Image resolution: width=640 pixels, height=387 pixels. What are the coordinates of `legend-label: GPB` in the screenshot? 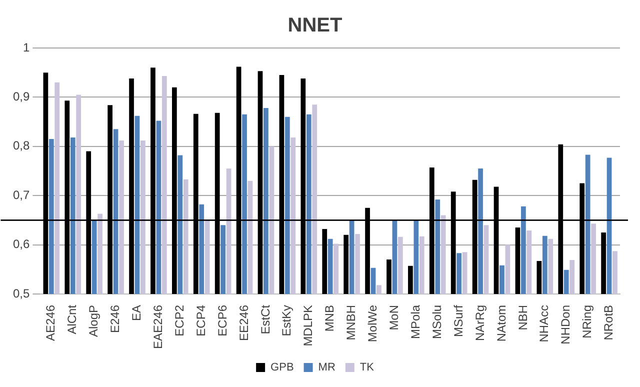 It's located at (282, 368).